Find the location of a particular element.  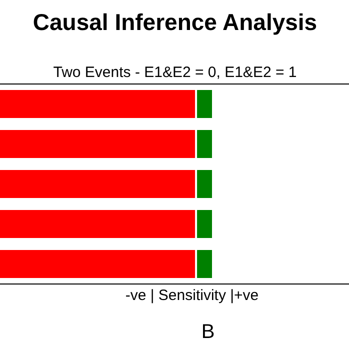

chart-subtitle: Two Events - E1&E2 = 0, E1&E2 = 1 is located at coordinates (175, 72).